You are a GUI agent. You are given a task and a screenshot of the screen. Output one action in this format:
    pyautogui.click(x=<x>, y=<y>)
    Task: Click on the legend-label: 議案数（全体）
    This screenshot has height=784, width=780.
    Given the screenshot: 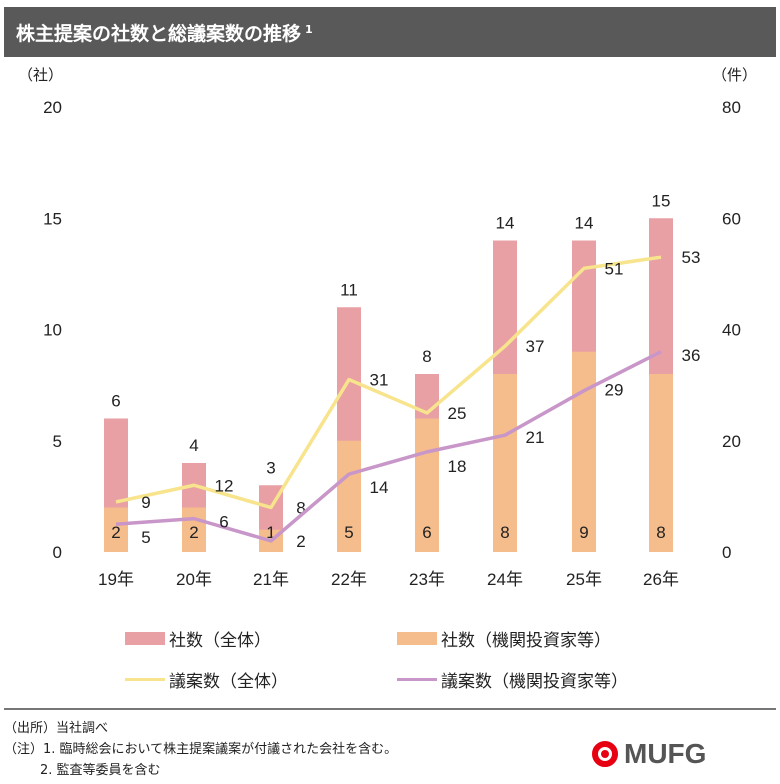 What is the action you would take?
    pyautogui.click(x=228, y=682)
    